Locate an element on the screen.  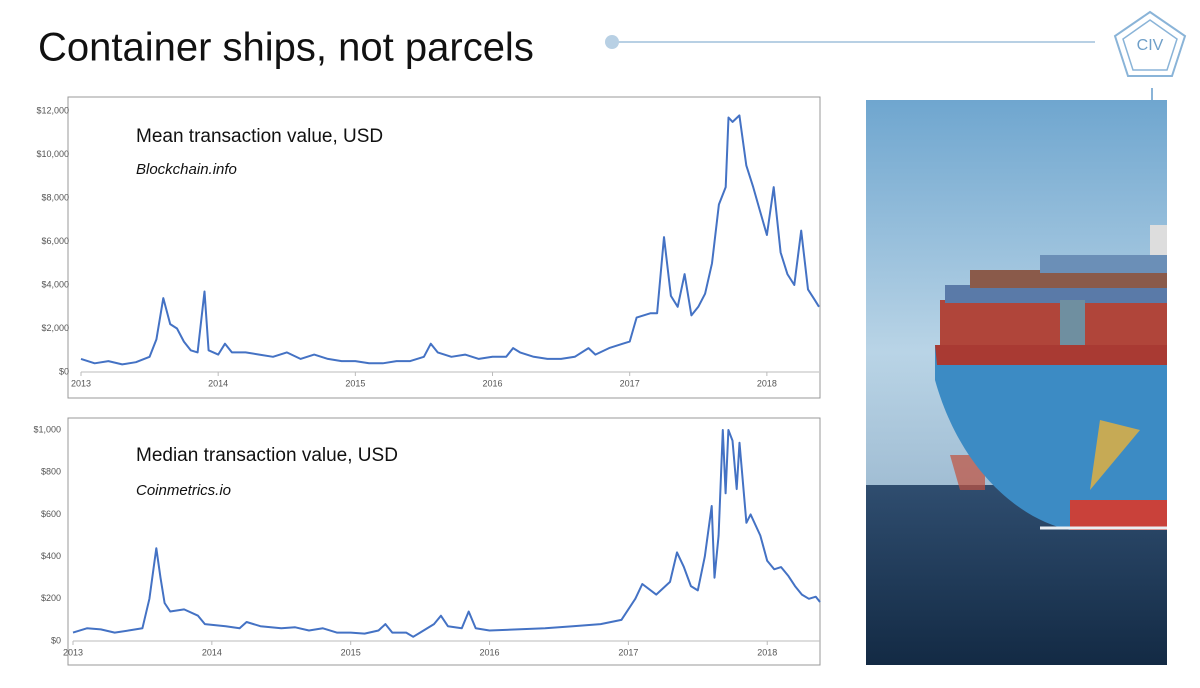
chart-title: Median transaction value, USD is located at coordinates (267, 455).